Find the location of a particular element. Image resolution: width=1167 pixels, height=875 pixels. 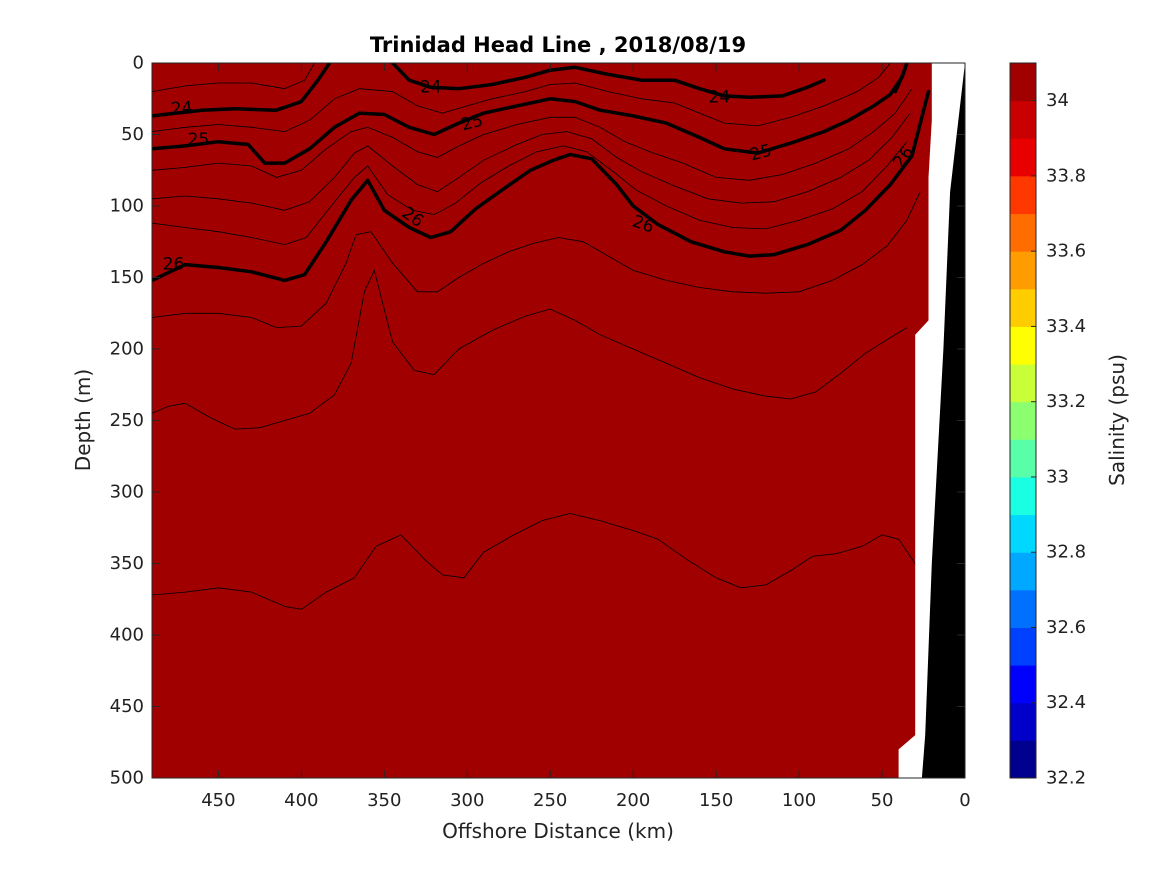

x-tick-label: 300 is located at coordinates (467, 800).